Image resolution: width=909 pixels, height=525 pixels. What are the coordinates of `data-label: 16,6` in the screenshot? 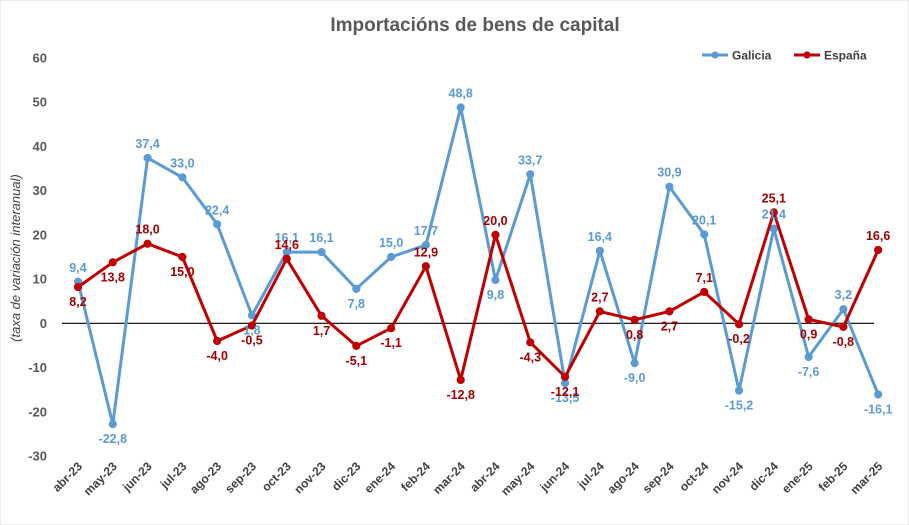 It's located at (878, 236).